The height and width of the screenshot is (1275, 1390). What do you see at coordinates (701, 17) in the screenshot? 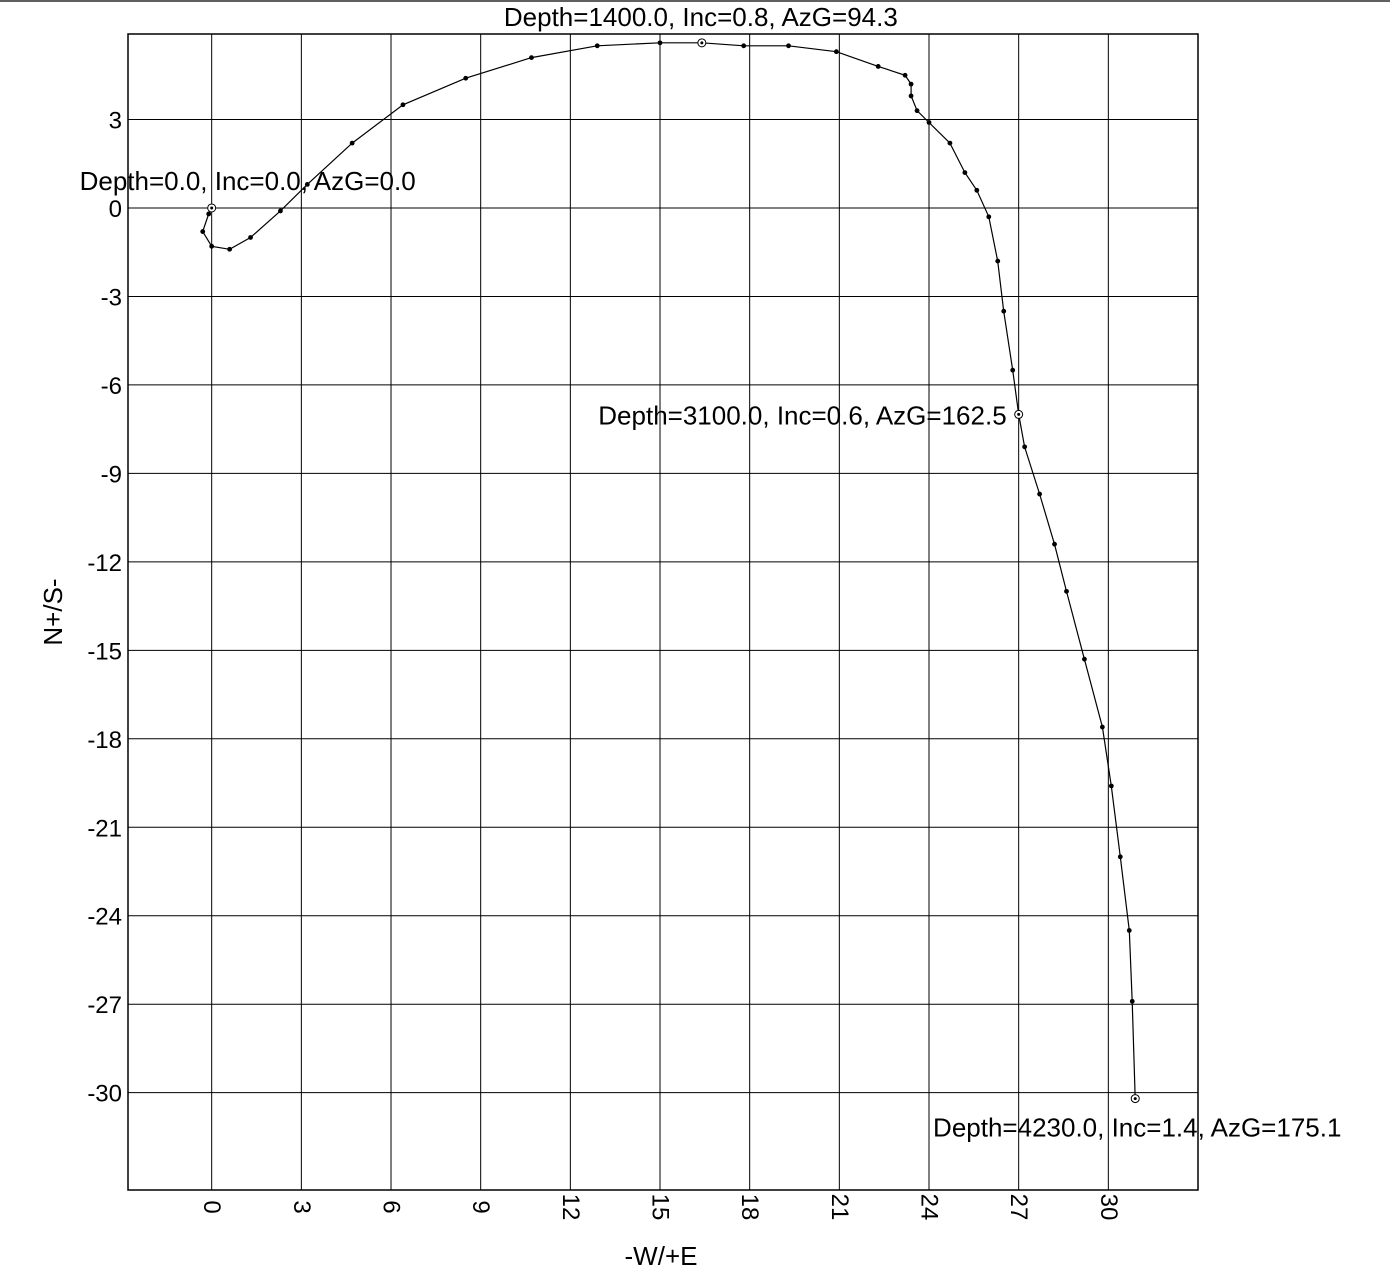
I see `annotation-label: Depth=1400.0, Inc=0.8, AzG=94.3` at bounding box center [701, 17].